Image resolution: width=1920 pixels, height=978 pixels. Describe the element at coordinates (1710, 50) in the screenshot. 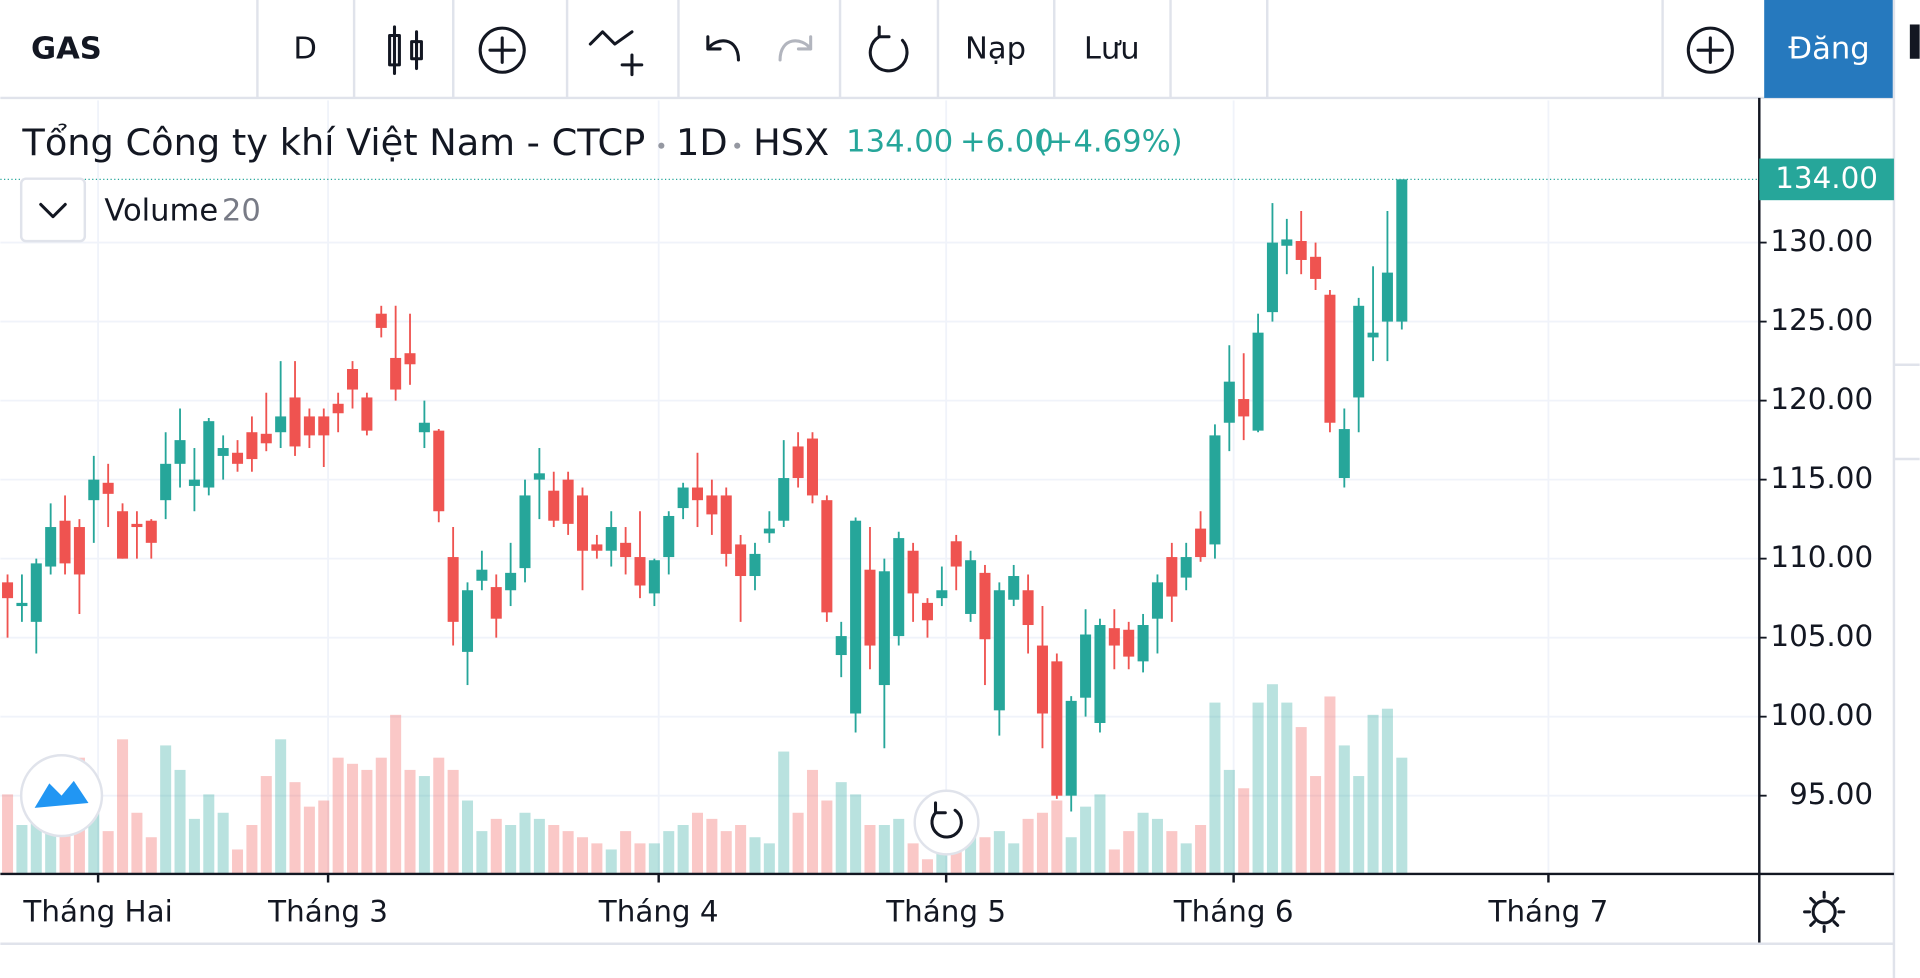

I see `add-button` at that location.